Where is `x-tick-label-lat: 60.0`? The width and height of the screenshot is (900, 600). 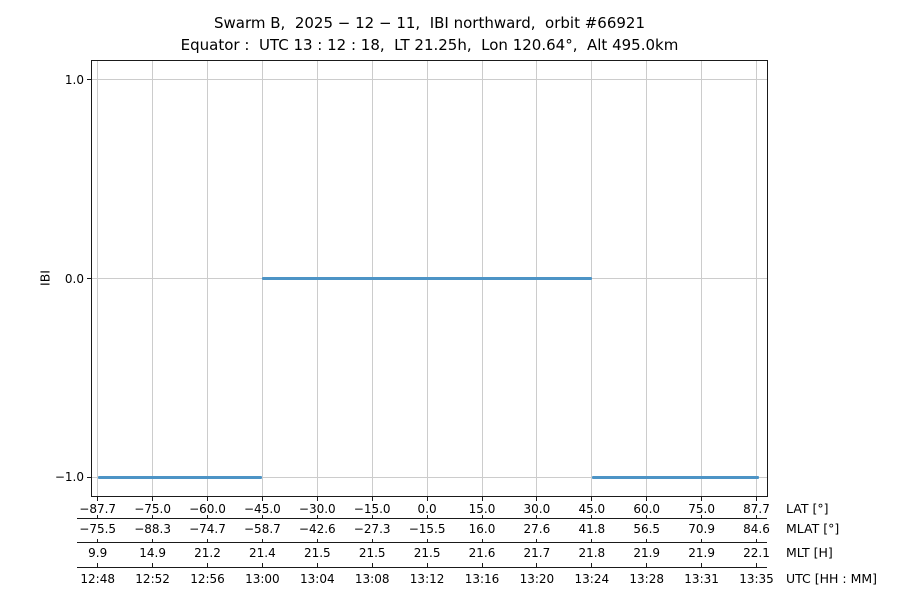 x-tick-label-lat: 60.0 is located at coordinates (647, 509).